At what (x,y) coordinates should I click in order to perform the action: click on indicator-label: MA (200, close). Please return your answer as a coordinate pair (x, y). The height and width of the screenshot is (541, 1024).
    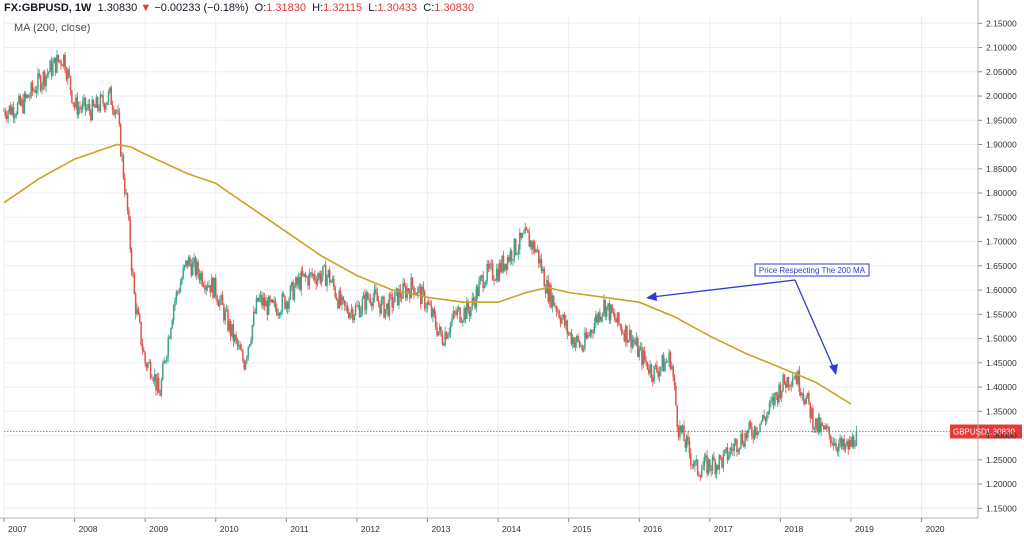
    Looking at the image, I should click on (52, 28).